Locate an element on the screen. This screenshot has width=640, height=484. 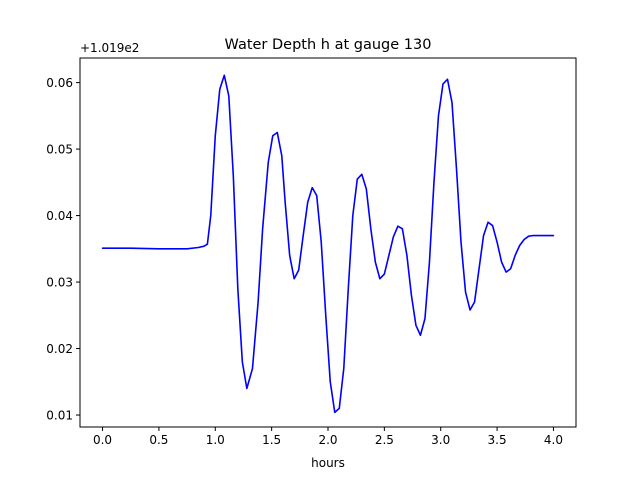
chart-title: Water Depth h at gauge 130 is located at coordinates (328, 45).